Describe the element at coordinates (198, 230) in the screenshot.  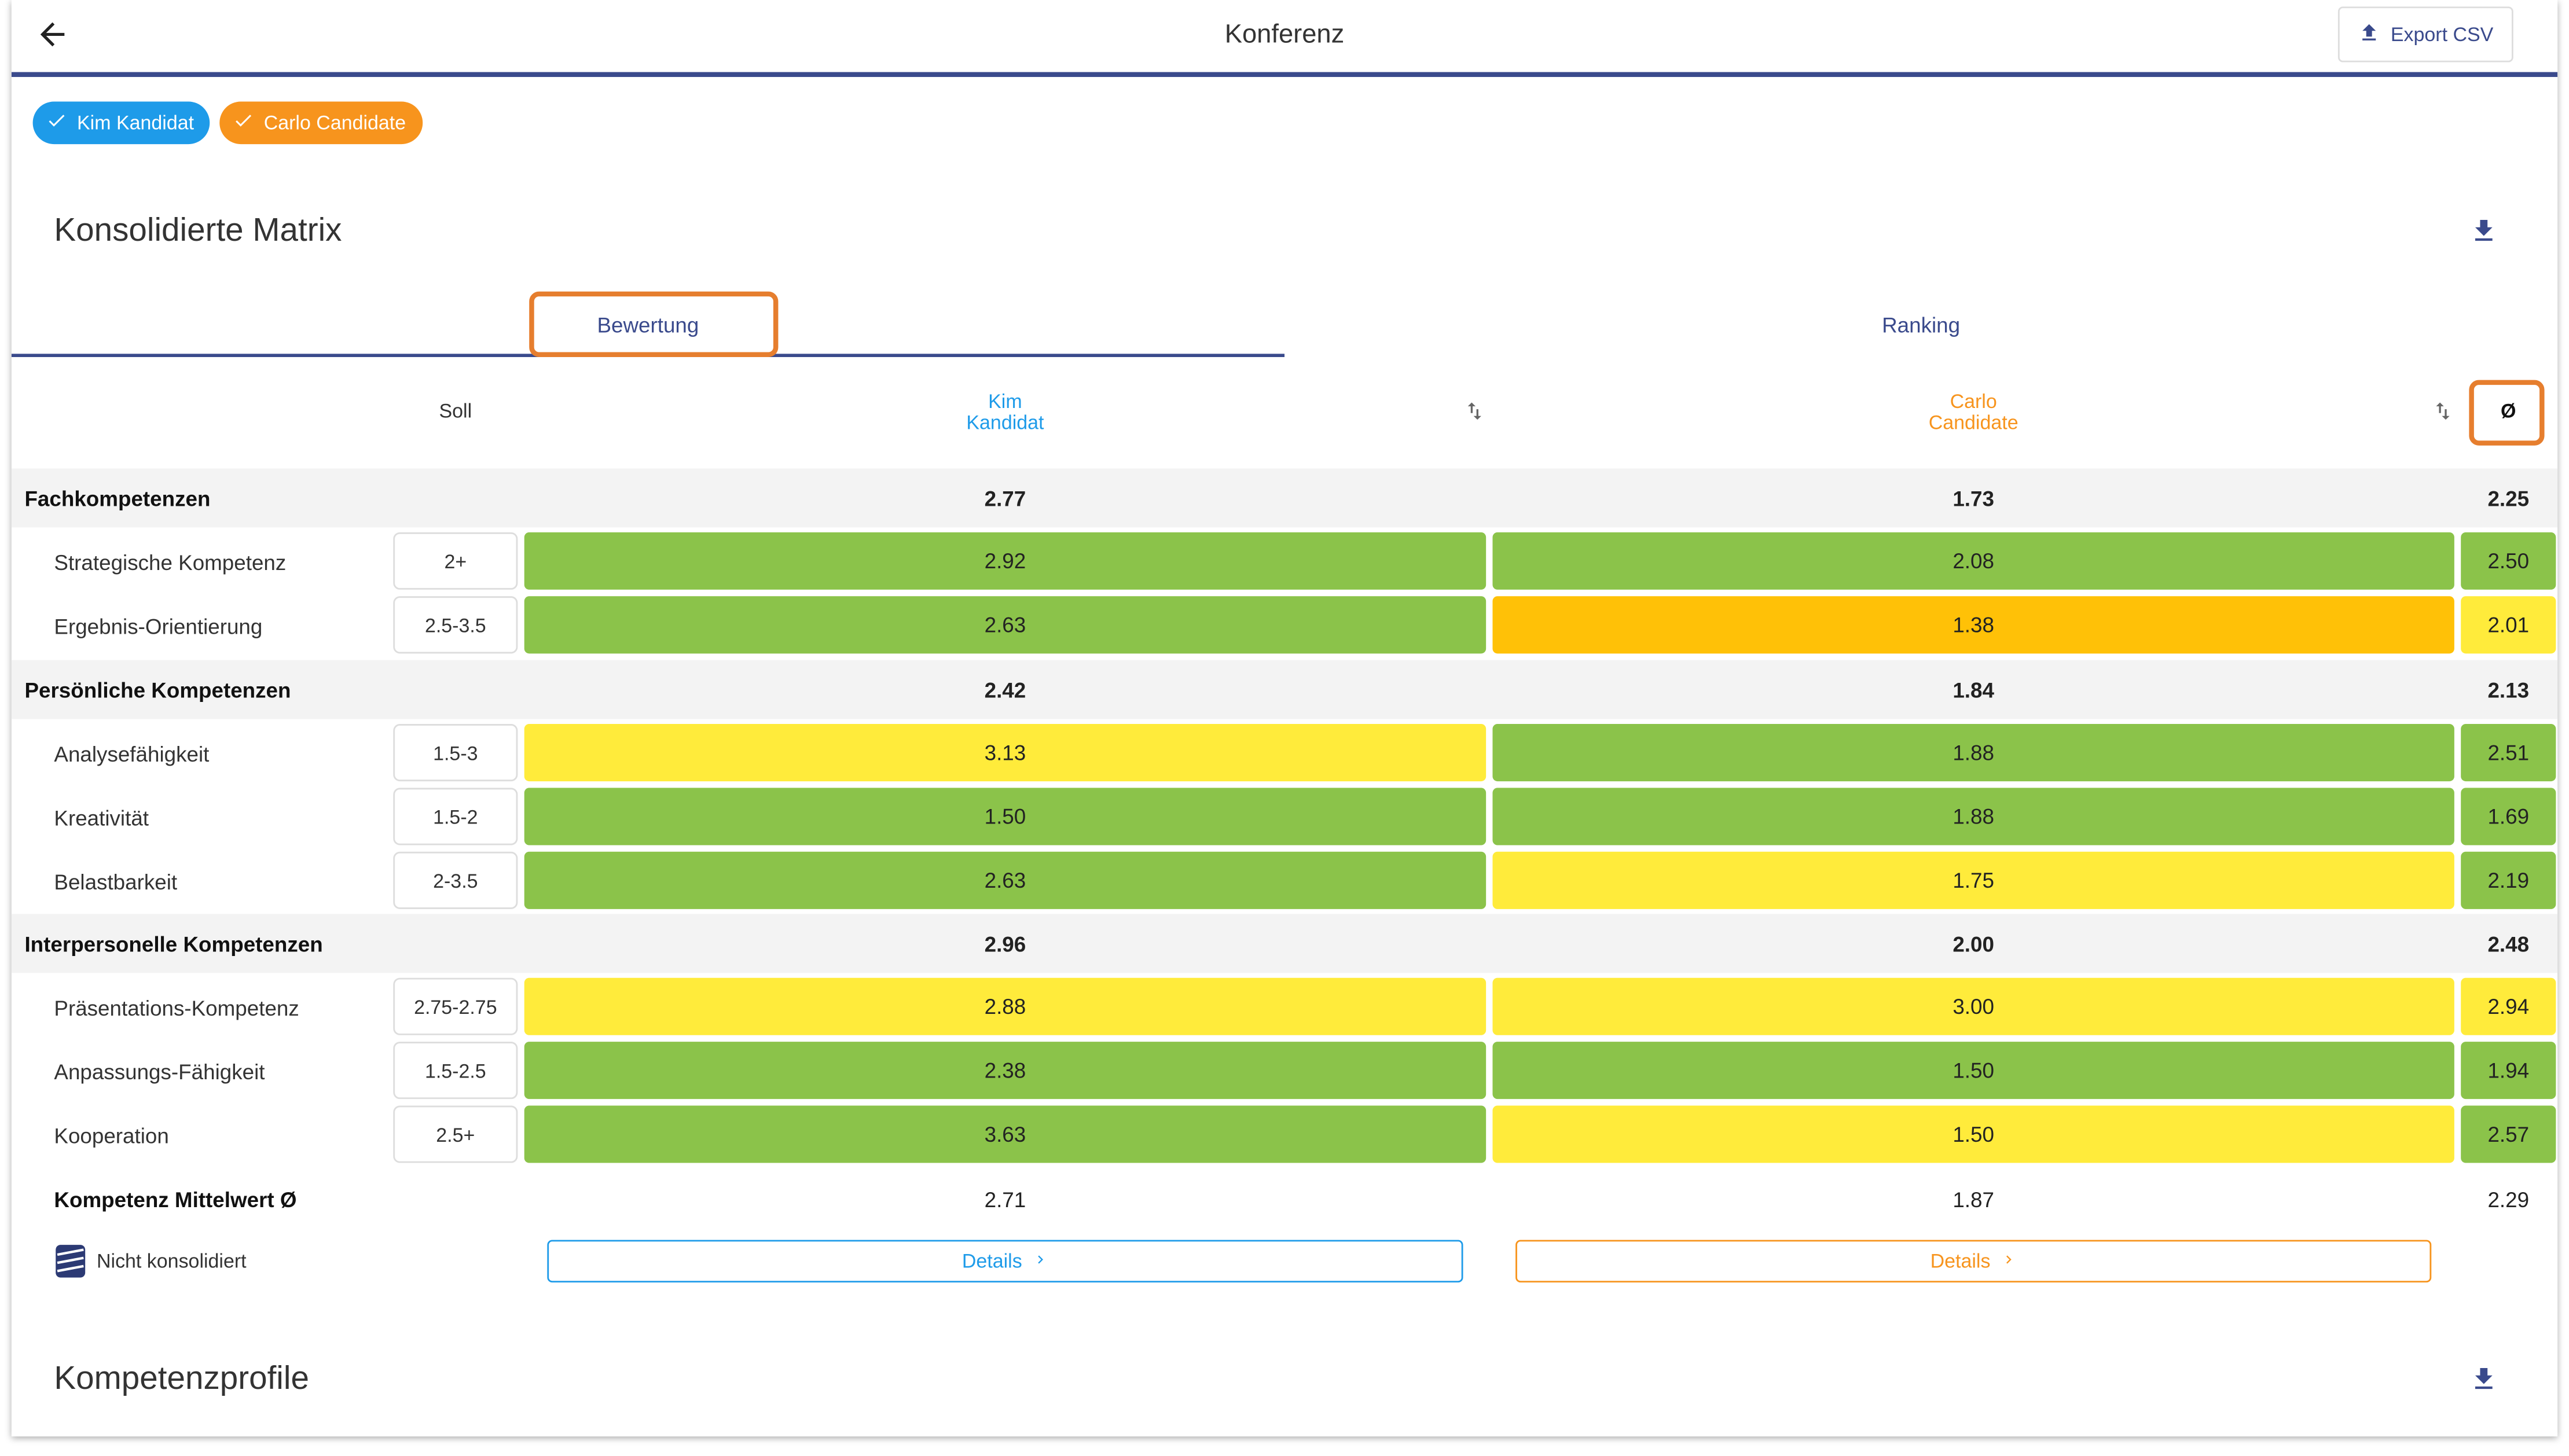
I see `matrix-title: Konsolidierte Matrix` at that location.